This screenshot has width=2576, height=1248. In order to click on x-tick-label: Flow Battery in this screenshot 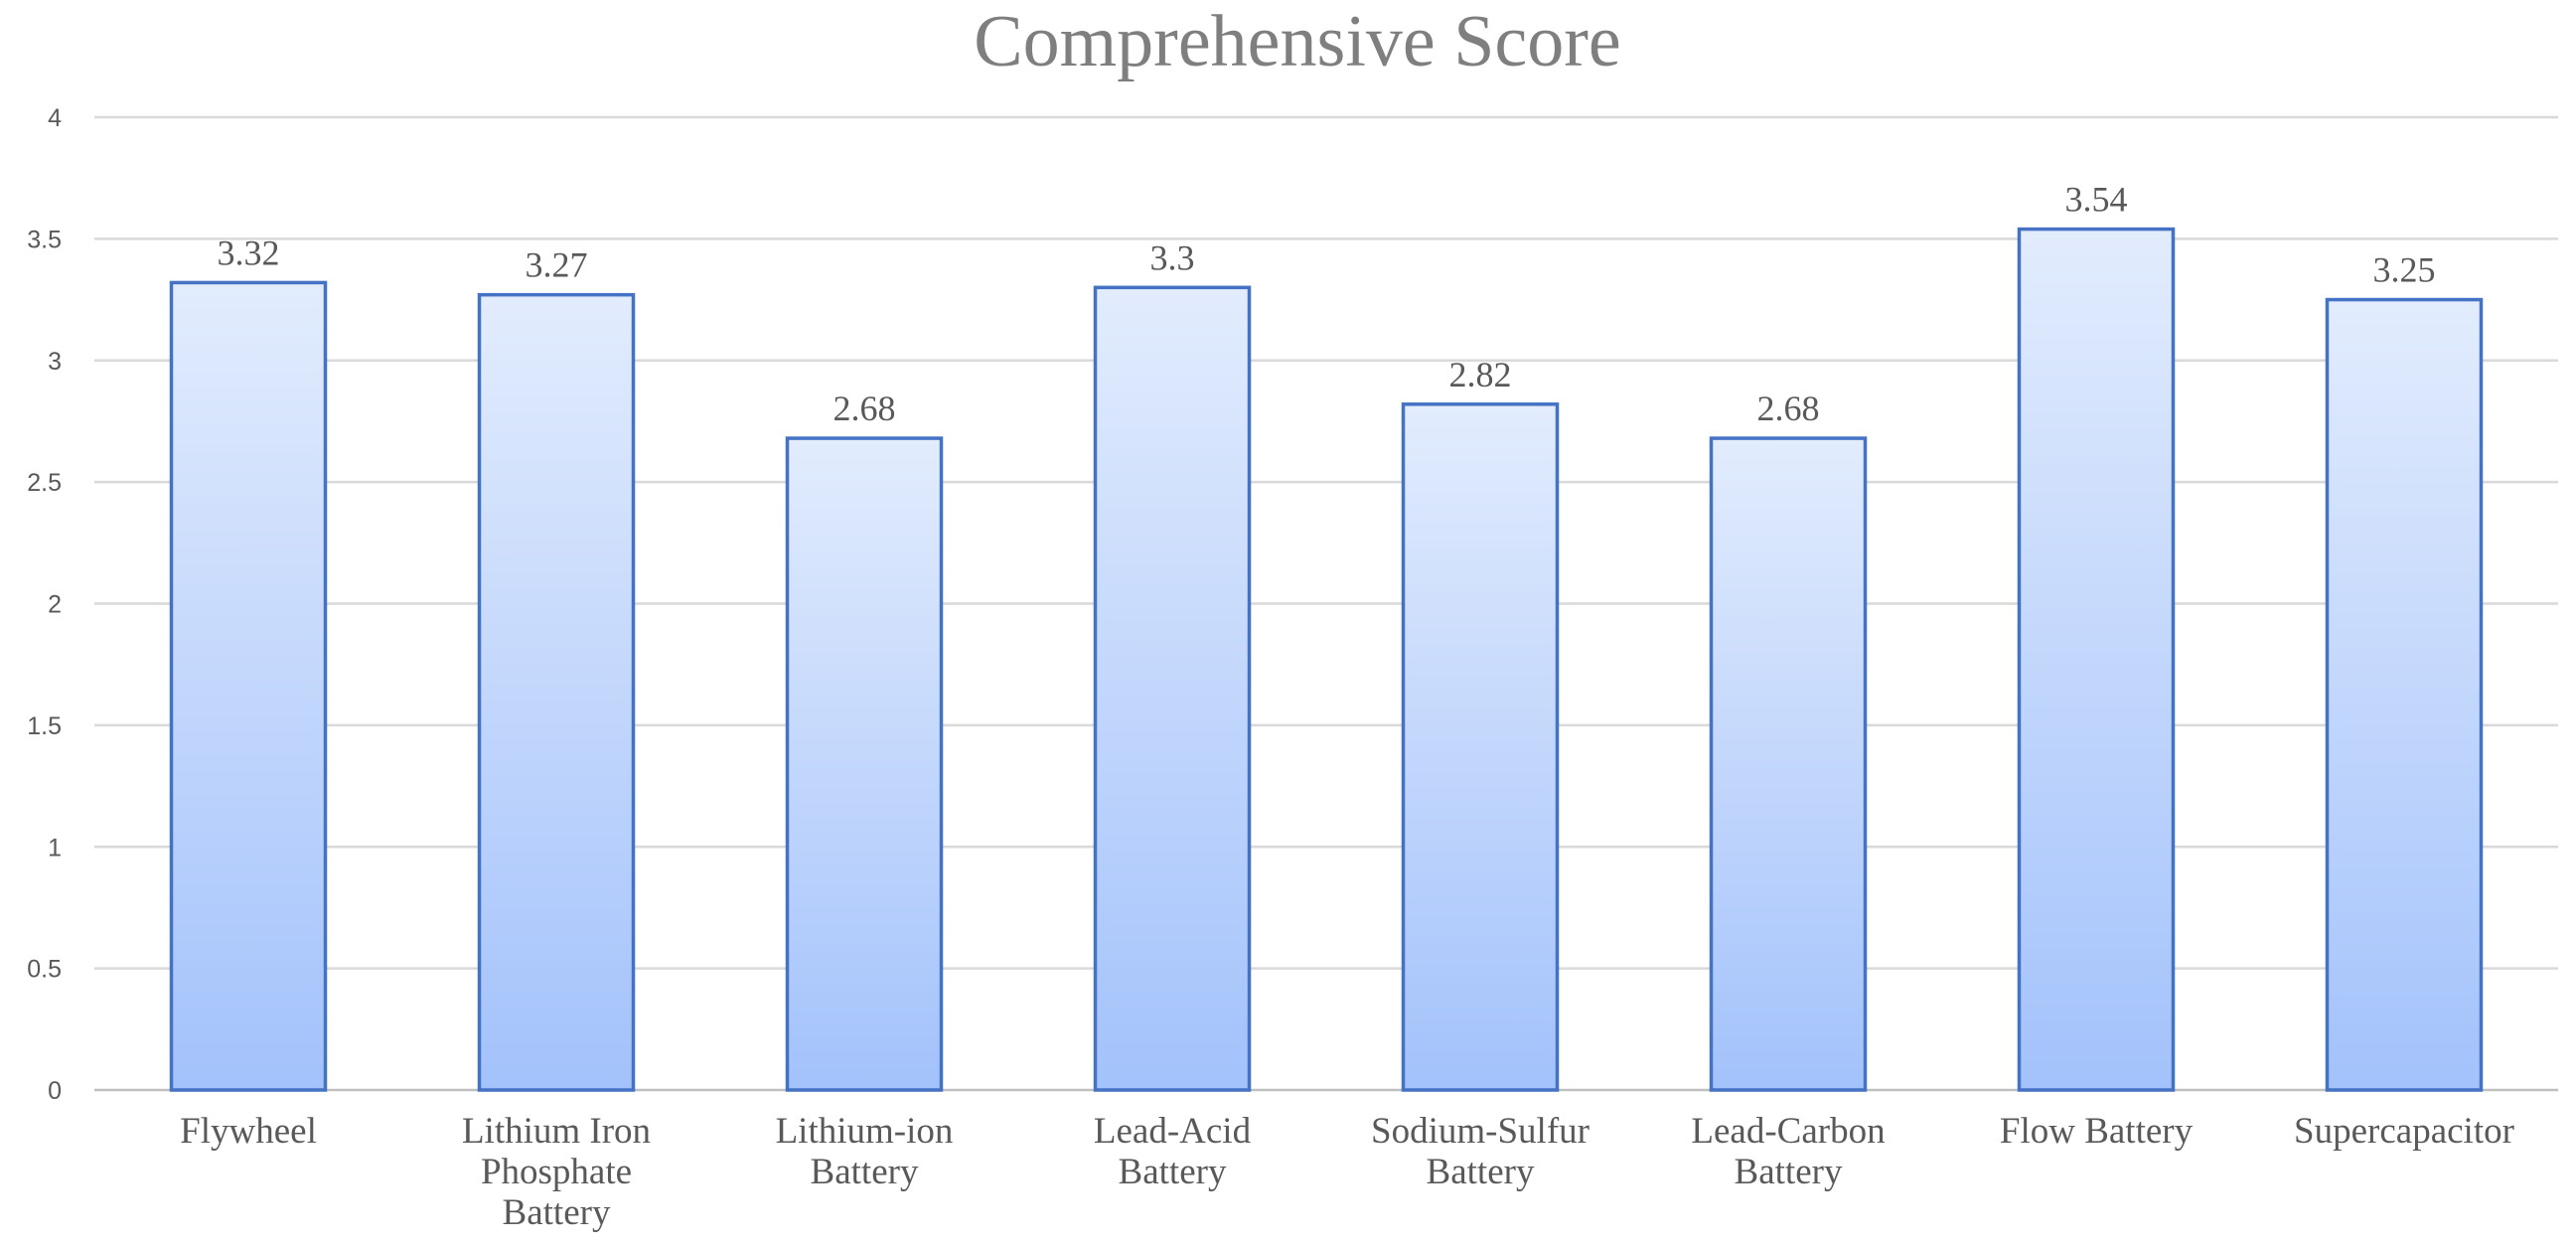, I will do `click(2097, 1131)`.